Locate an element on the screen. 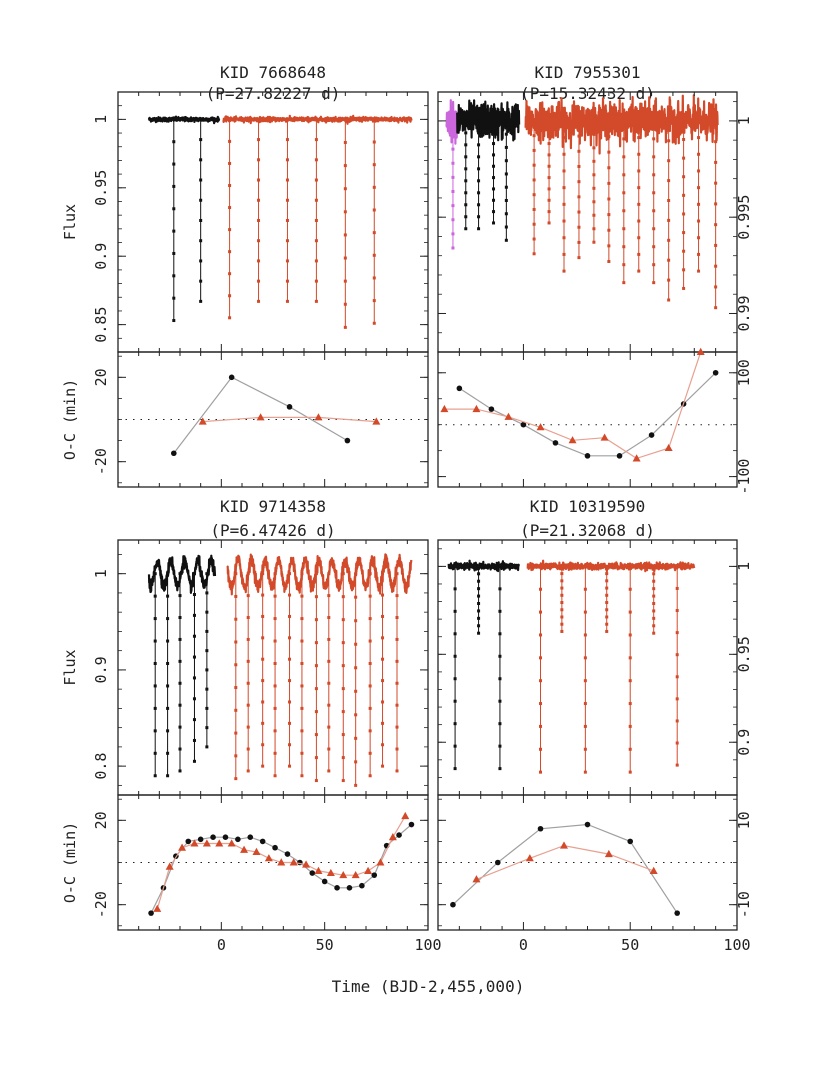 The image size is (830, 1076). flux-ytick-label-2: 0.9 is located at coordinates (744, 742).